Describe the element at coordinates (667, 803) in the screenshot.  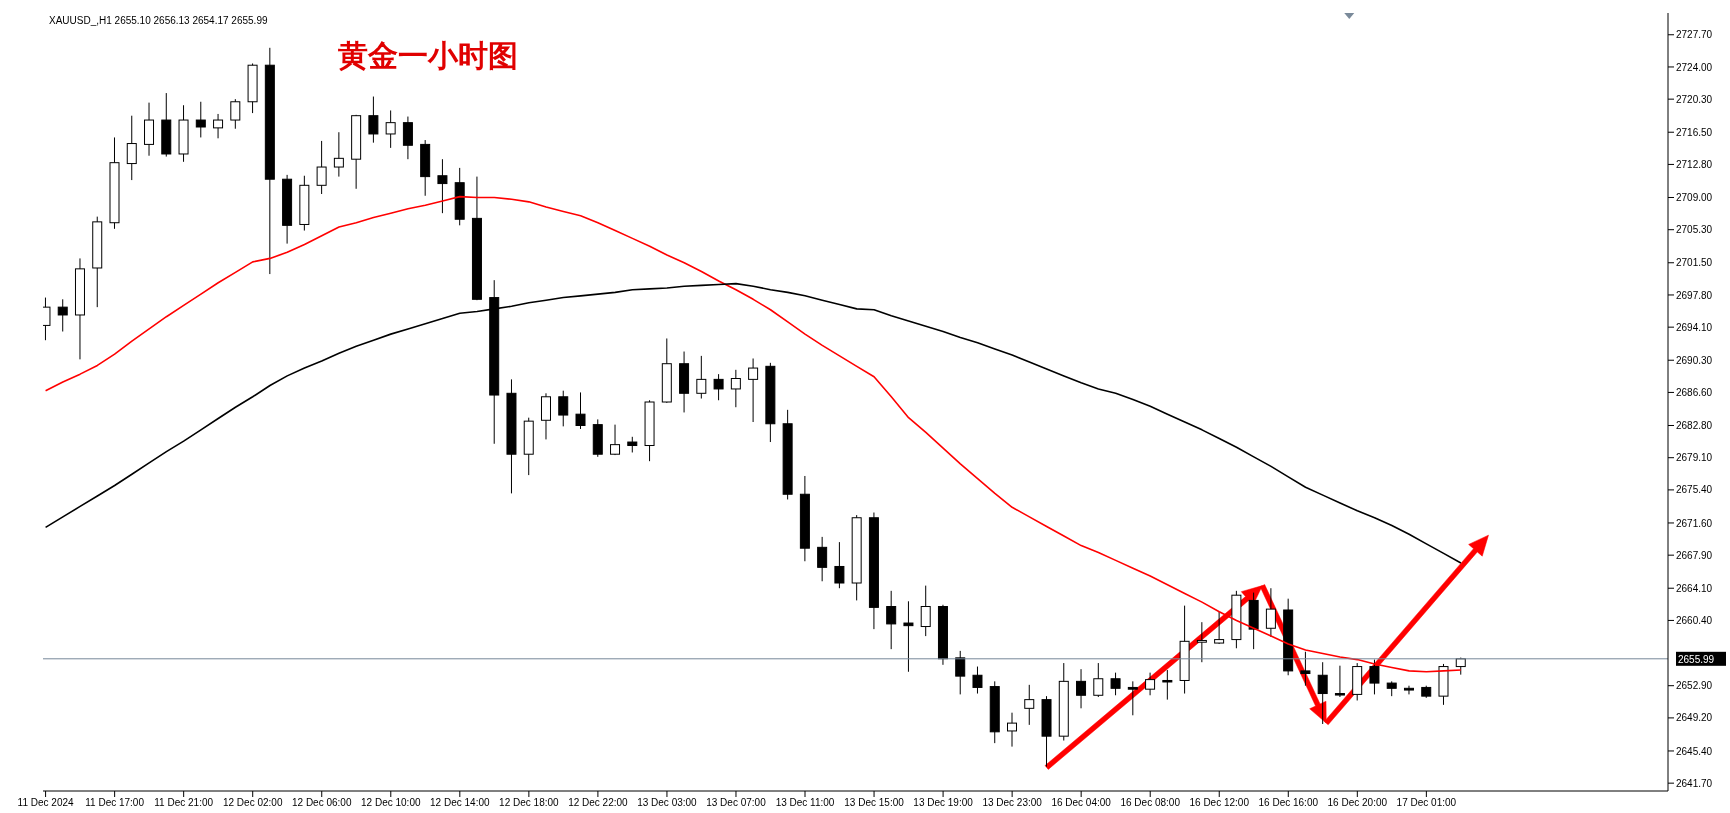
I see `x-tick-label: 13 Dec 03:00` at that location.